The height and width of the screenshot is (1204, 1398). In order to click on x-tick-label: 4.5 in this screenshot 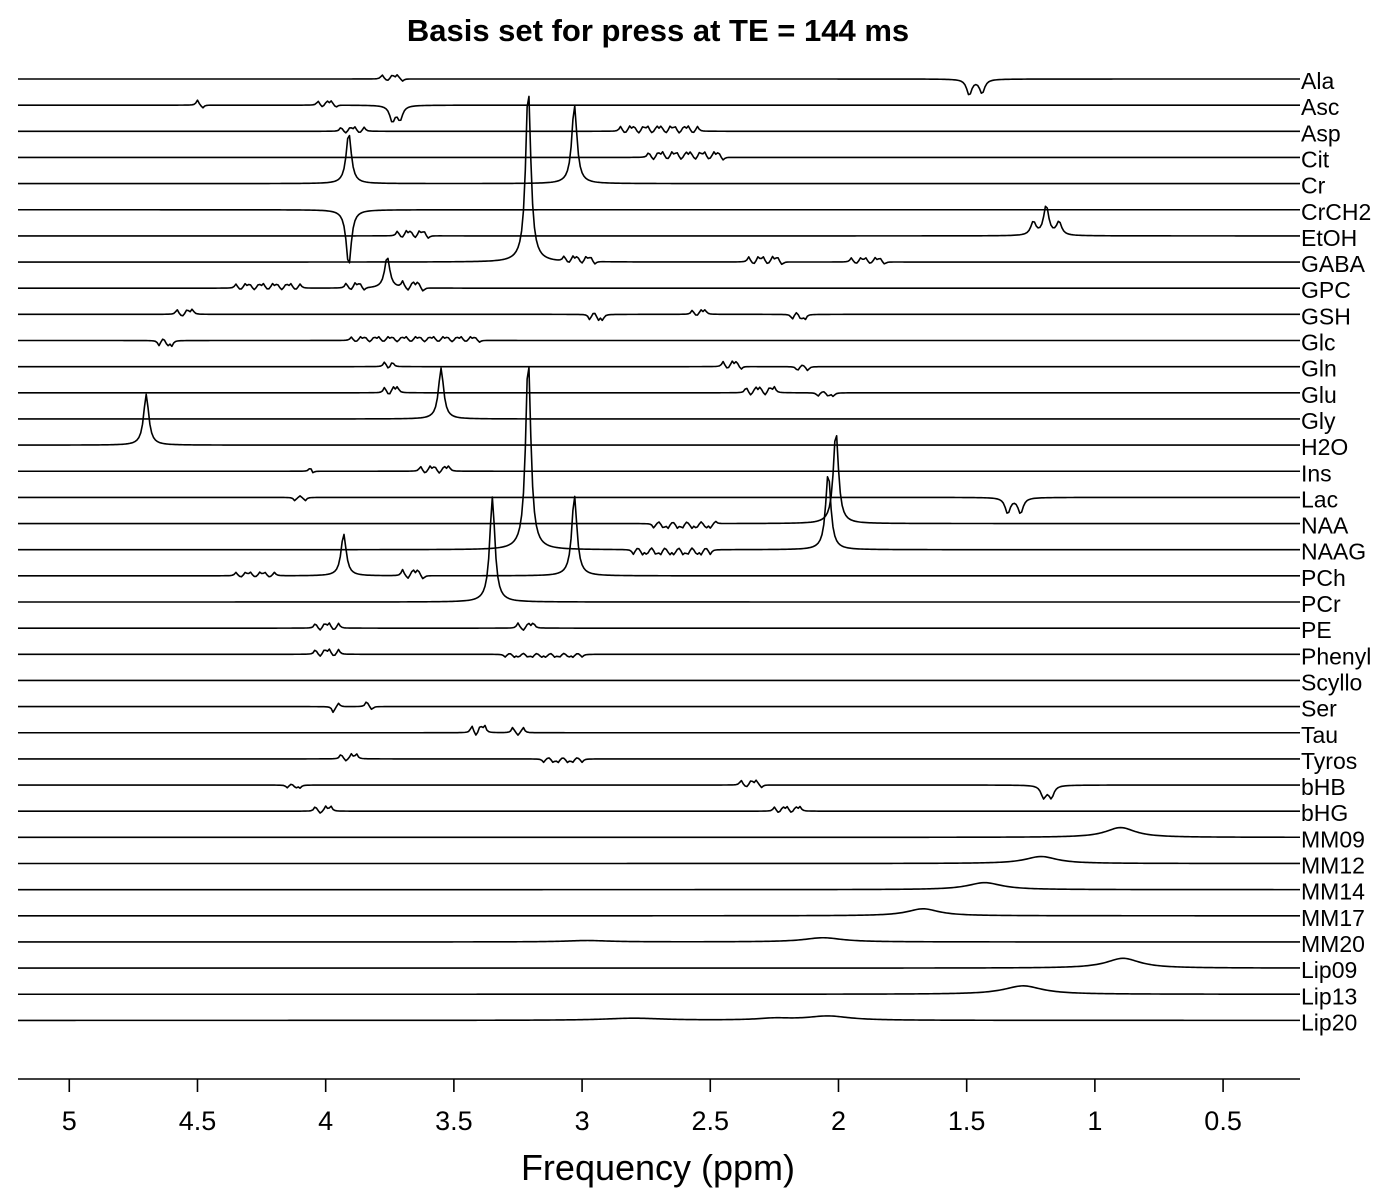, I will do `click(198, 1121)`.